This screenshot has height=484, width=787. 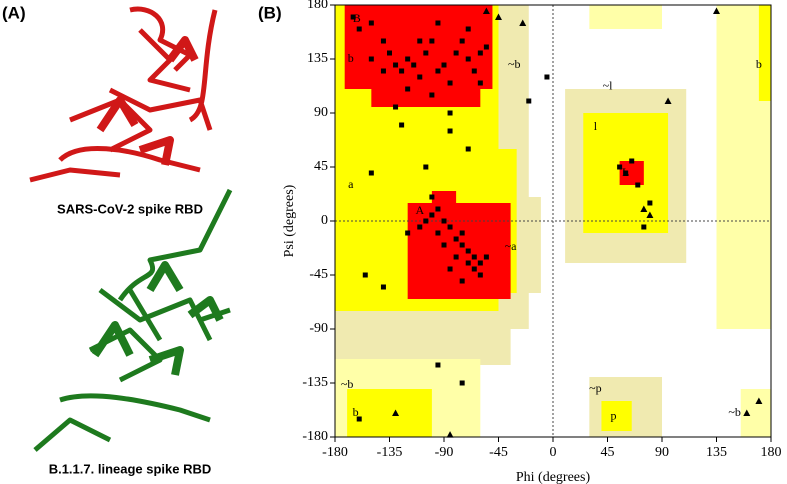 What do you see at coordinates (133, 320) in the screenshot?
I see `protein-green` at bounding box center [133, 320].